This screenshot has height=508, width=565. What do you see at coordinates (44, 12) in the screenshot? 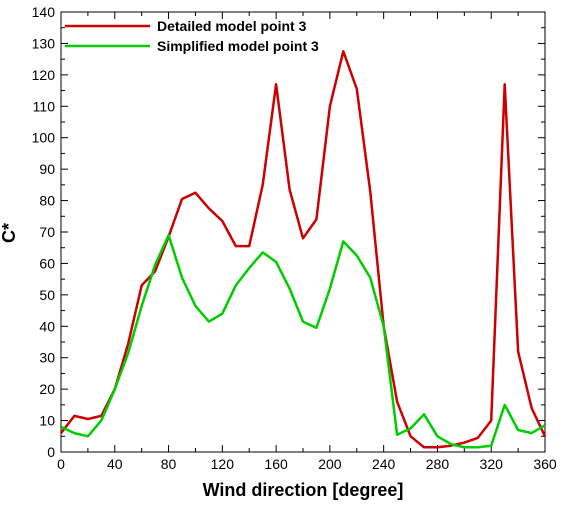
I see `y-tick-label: 140` at bounding box center [44, 12].